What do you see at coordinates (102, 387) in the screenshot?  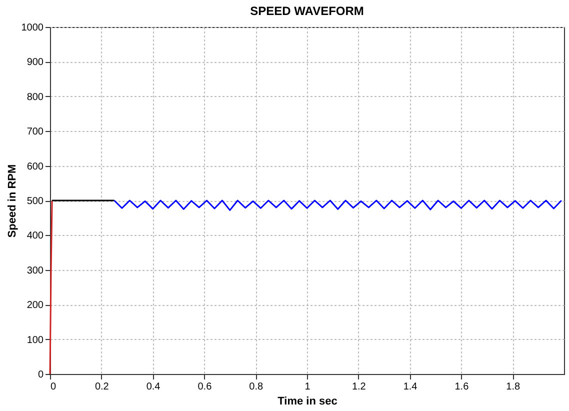 I see `x-tick-label: 0.2` at bounding box center [102, 387].